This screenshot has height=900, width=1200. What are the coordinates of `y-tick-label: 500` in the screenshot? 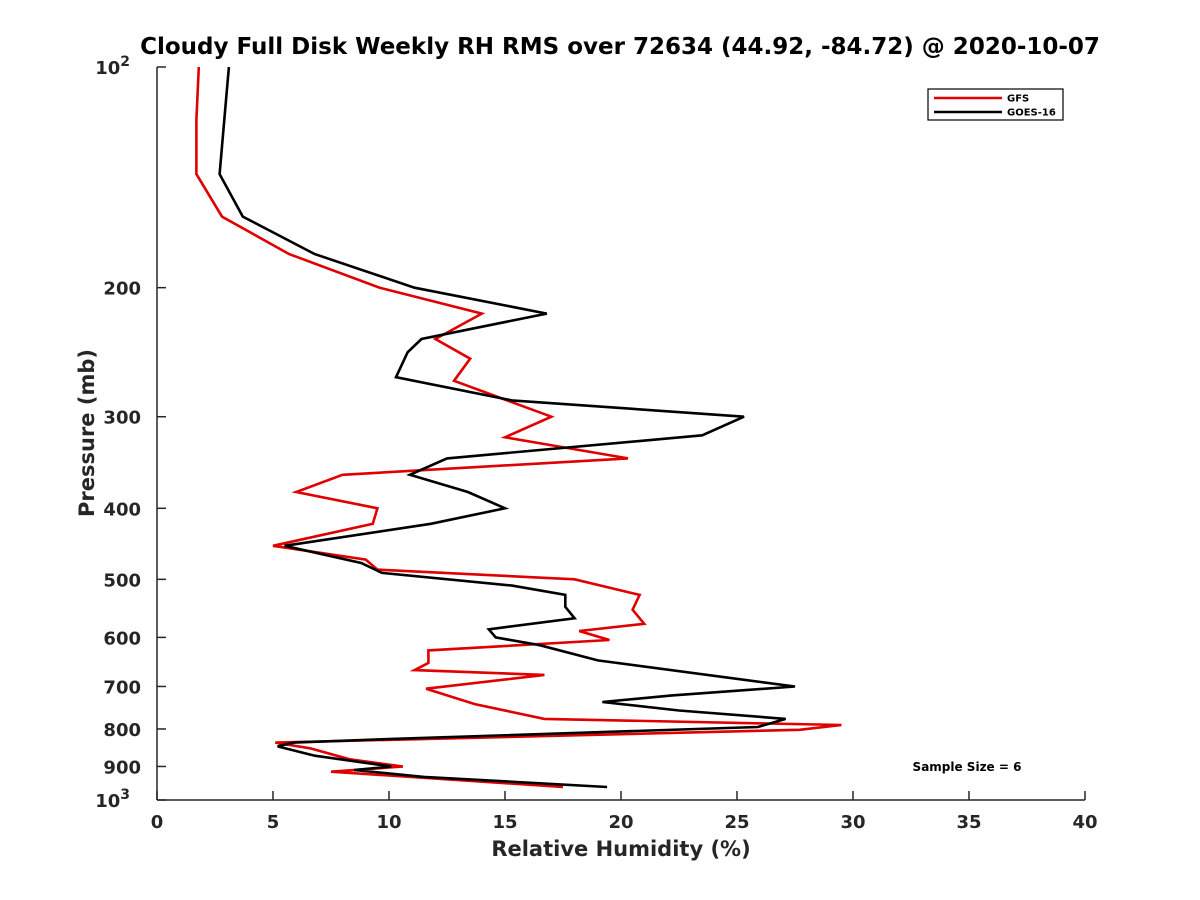 It's located at (122, 580).